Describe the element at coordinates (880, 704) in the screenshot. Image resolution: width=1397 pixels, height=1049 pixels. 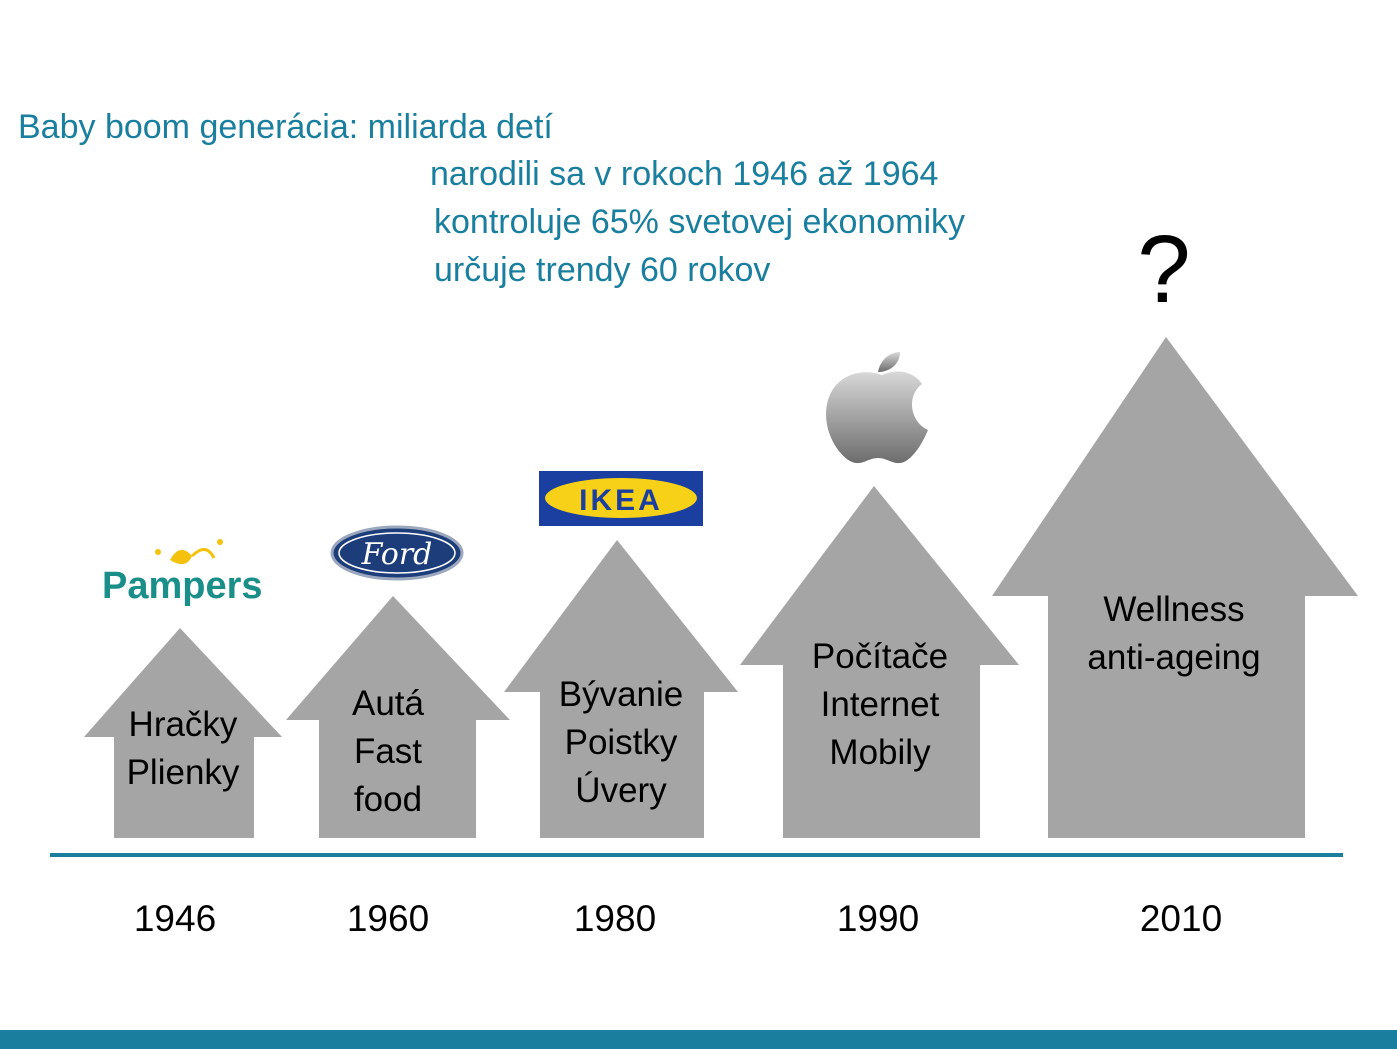
I see `house-label-1990: Počítače Internet Mobily` at that location.